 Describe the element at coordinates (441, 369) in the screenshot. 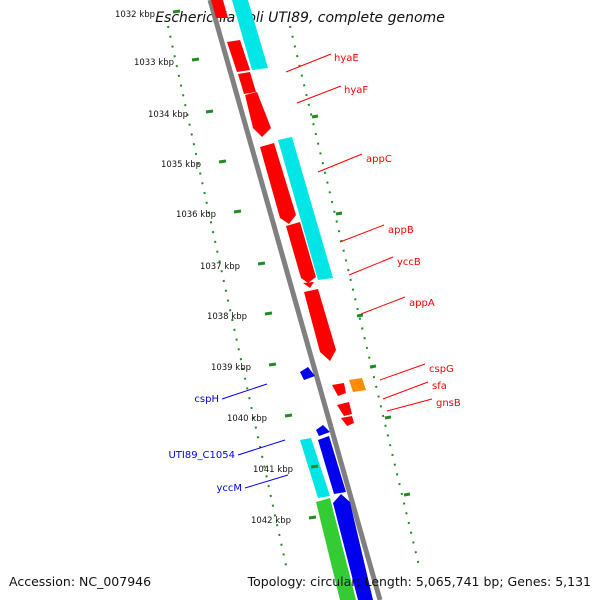

I see `gene-label: cspG` at that location.